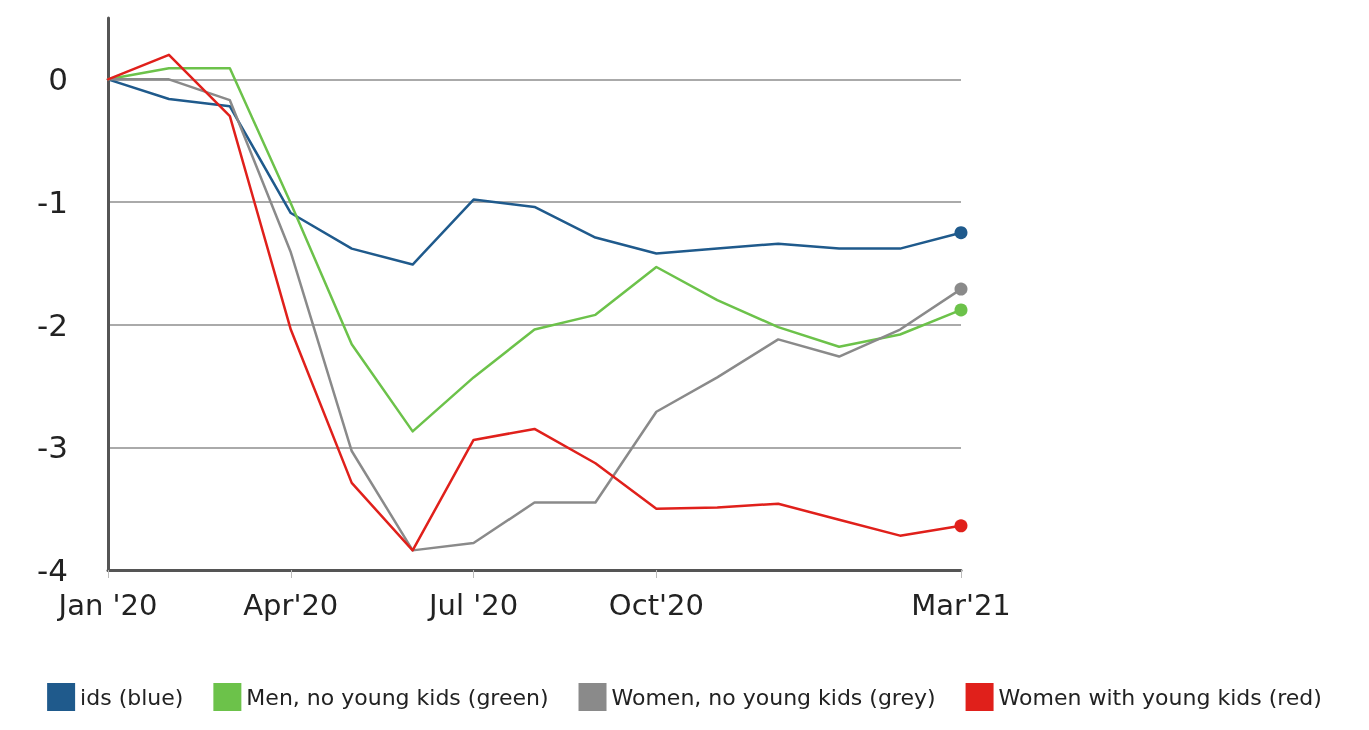 The image size is (1369, 730). What do you see at coordinates (107, 604) in the screenshot?
I see `x-tick-label: Jan '20` at bounding box center [107, 604].